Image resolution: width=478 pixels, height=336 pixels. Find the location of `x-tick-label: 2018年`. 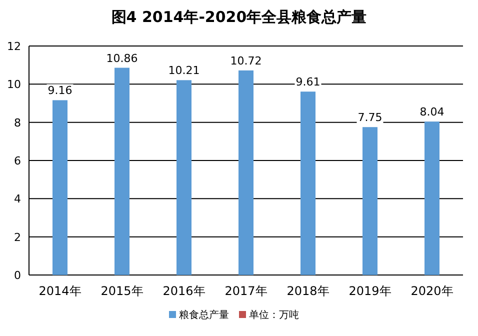

x-tick-label: 2018年 is located at coordinates (308, 291).